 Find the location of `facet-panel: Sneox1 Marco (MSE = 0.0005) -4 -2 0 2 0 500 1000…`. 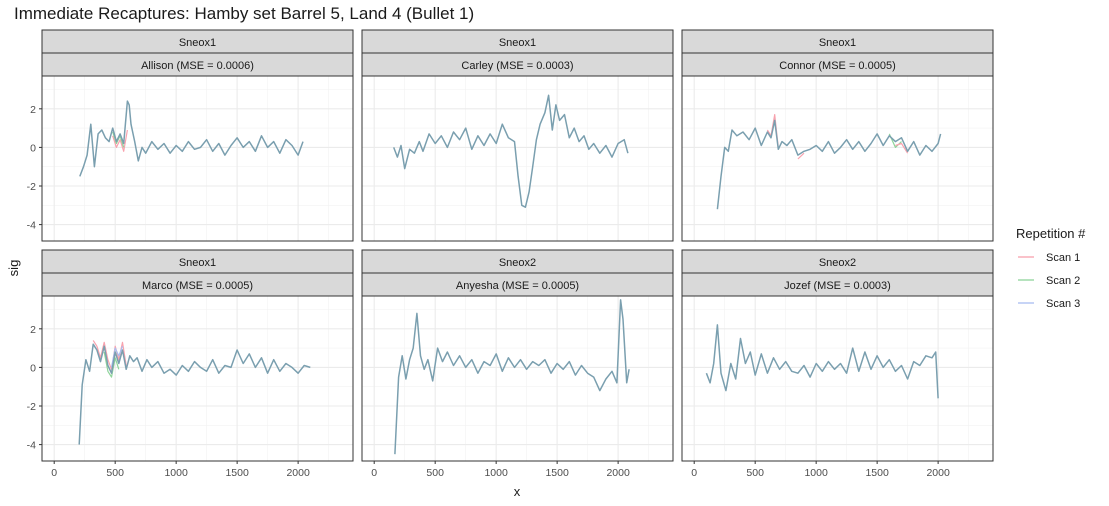

facet-panel: Sneox1 Marco (MSE = 0.0005) -4 -2 0 2 0 500 1000… is located at coordinates (190, 364).